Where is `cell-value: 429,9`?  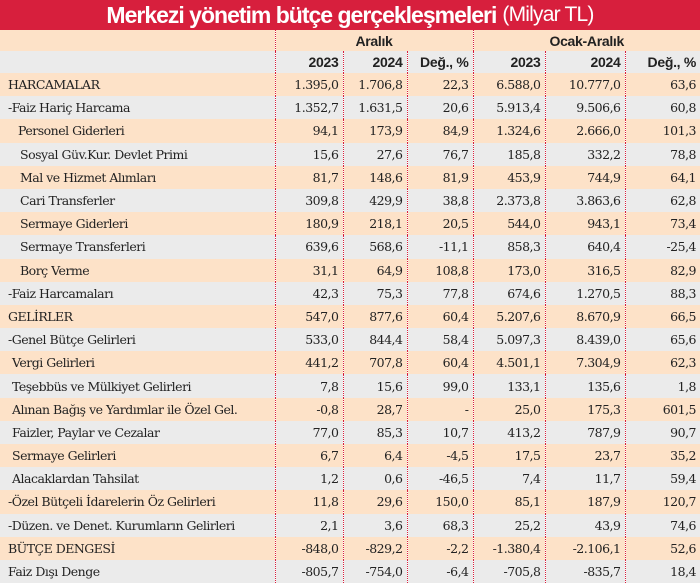
cell-value: 429,9 is located at coordinates (374, 200).